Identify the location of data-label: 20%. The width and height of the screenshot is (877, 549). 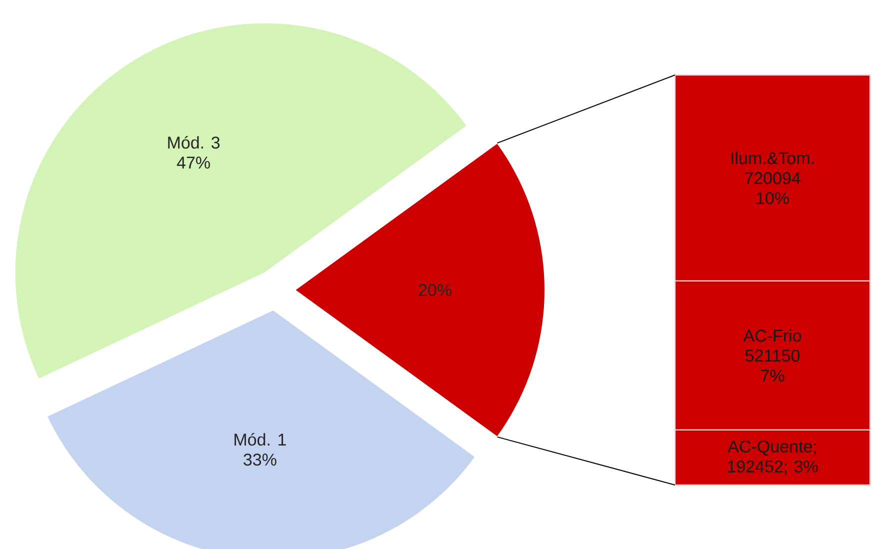
(435, 290).